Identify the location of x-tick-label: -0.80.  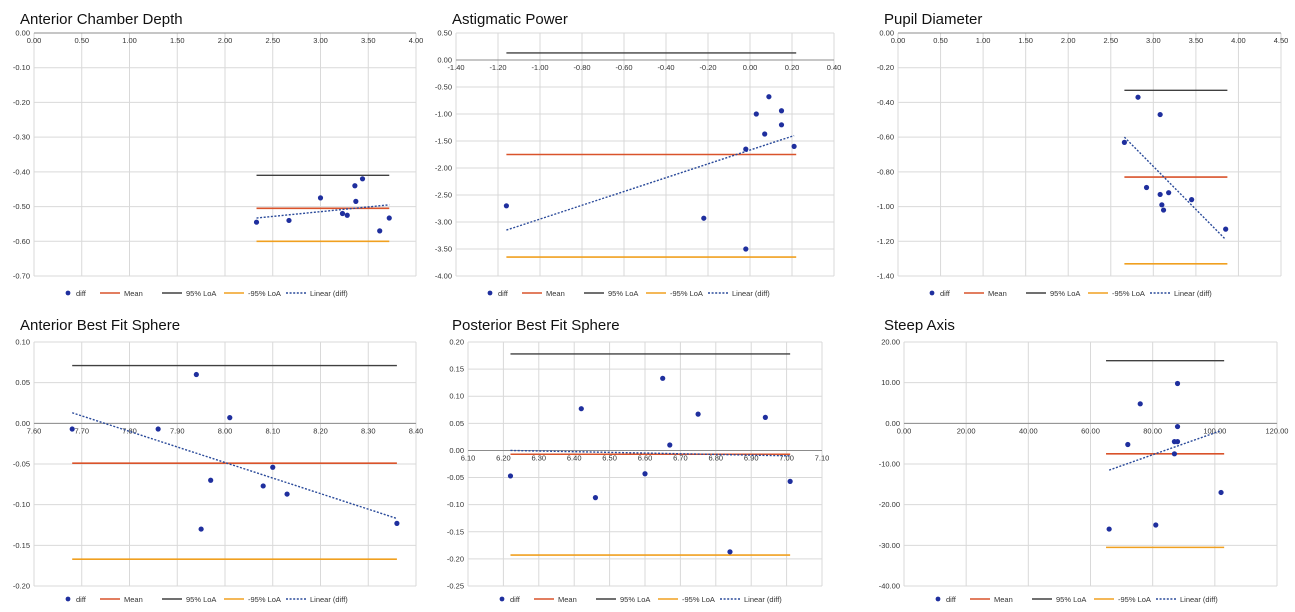
(581, 67).